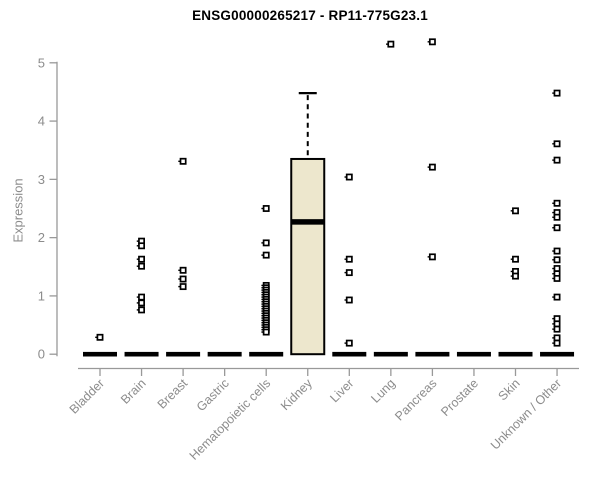  What do you see at coordinates (341, 390) in the screenshot?
I see `category-label: Liver` at bounding box center [341, 390].